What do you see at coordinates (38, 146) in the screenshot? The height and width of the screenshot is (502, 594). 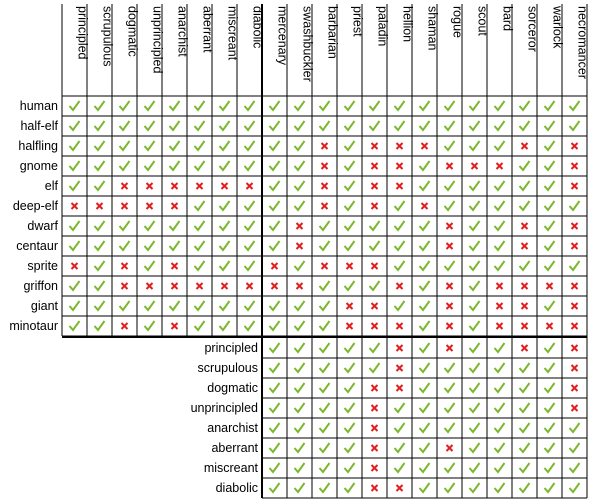 I see `row-label: halfling` at bounding box center [38, 146].